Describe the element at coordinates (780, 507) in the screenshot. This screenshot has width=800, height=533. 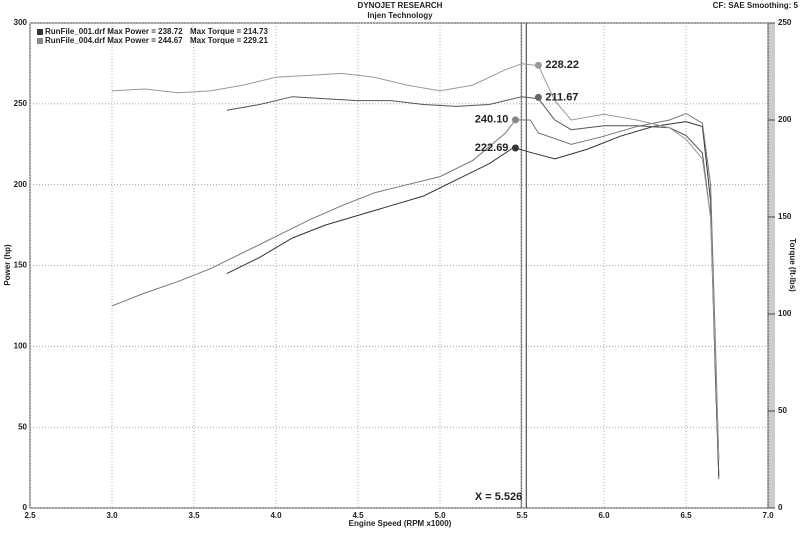
I see `y2-tick-label: 0` at that location.